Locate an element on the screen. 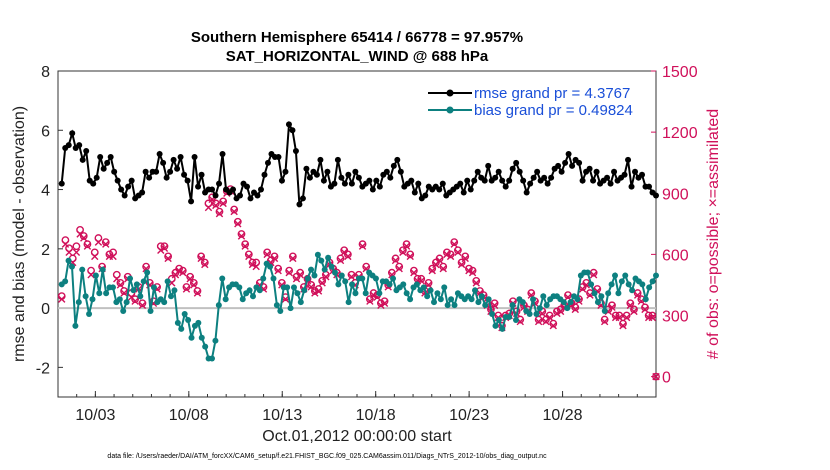 This screenshot has width=830, height=470. y-axis-label-right: # of obs: o=possible; ×=assimilated is located at coordinates (713, 234).